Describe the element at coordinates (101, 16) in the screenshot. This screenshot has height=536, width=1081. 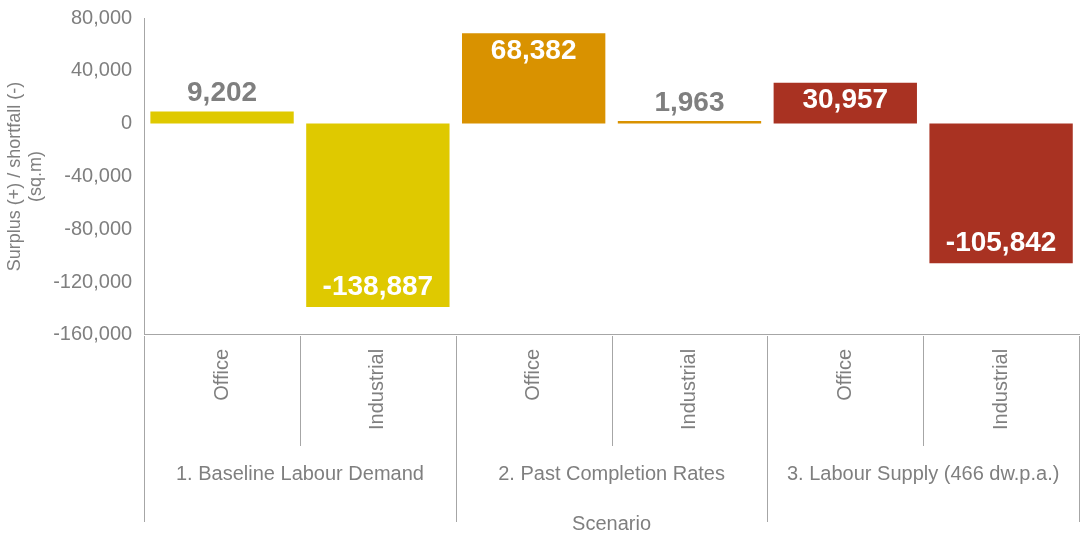
I see `y-tick-label: 80,000` at that location.